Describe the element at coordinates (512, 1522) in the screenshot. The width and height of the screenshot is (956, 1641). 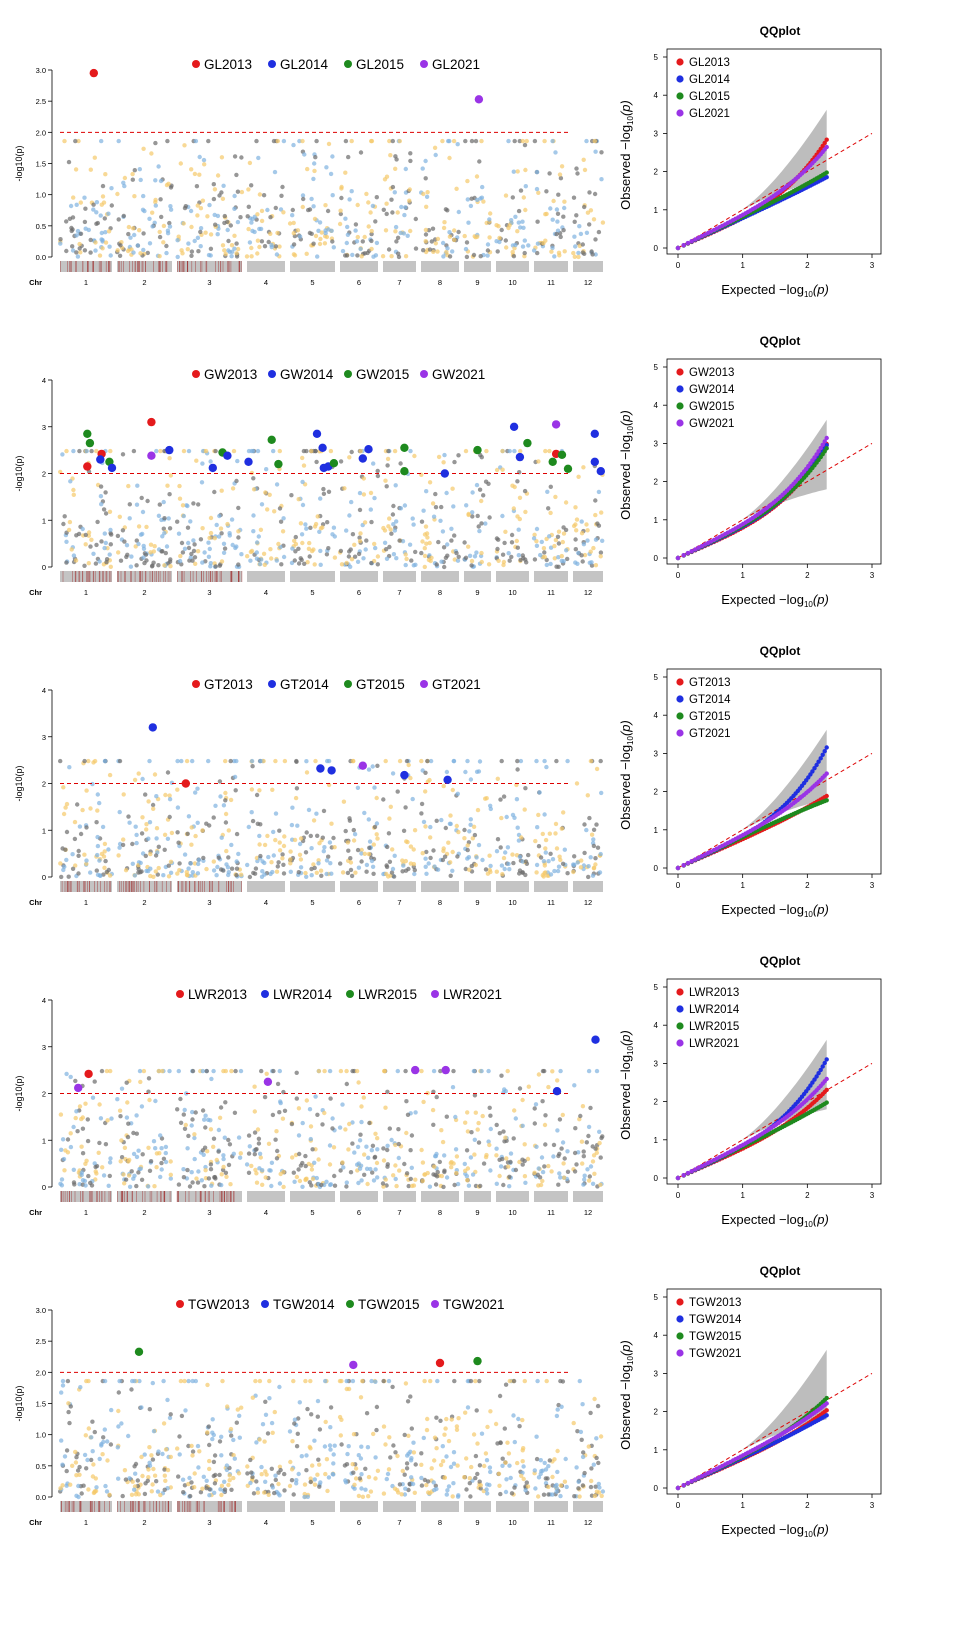
I see `chromosome-label: 10` at that location.